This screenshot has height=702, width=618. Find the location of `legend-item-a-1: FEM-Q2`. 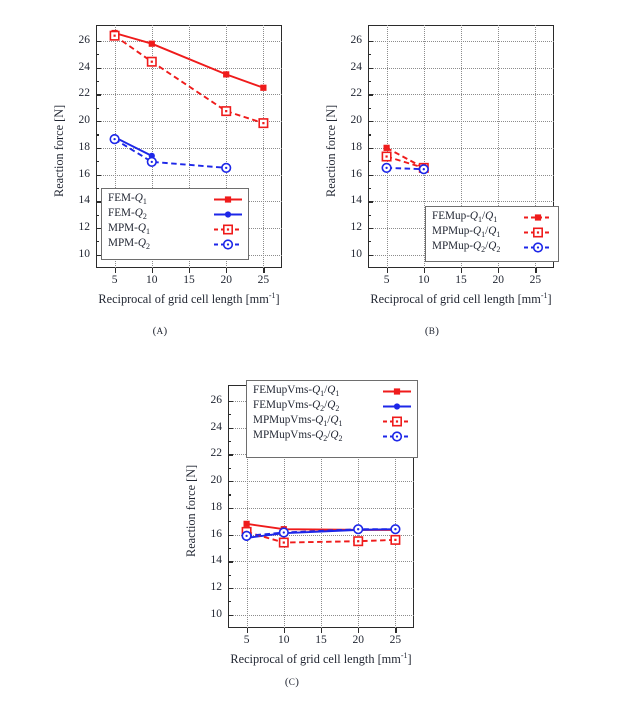

legend-item-a-1: FEM-Q2 is located at coordinates (175, 214).